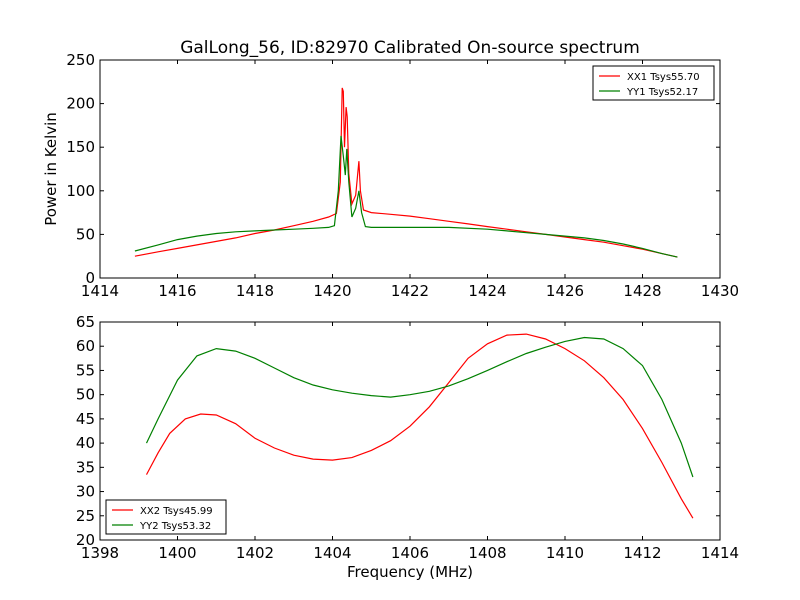  What do you see at coordinates (176, 511) in the screenshot?
I see `legend-label: XX2 Tsys45.99` at bounding box center [176, 511].